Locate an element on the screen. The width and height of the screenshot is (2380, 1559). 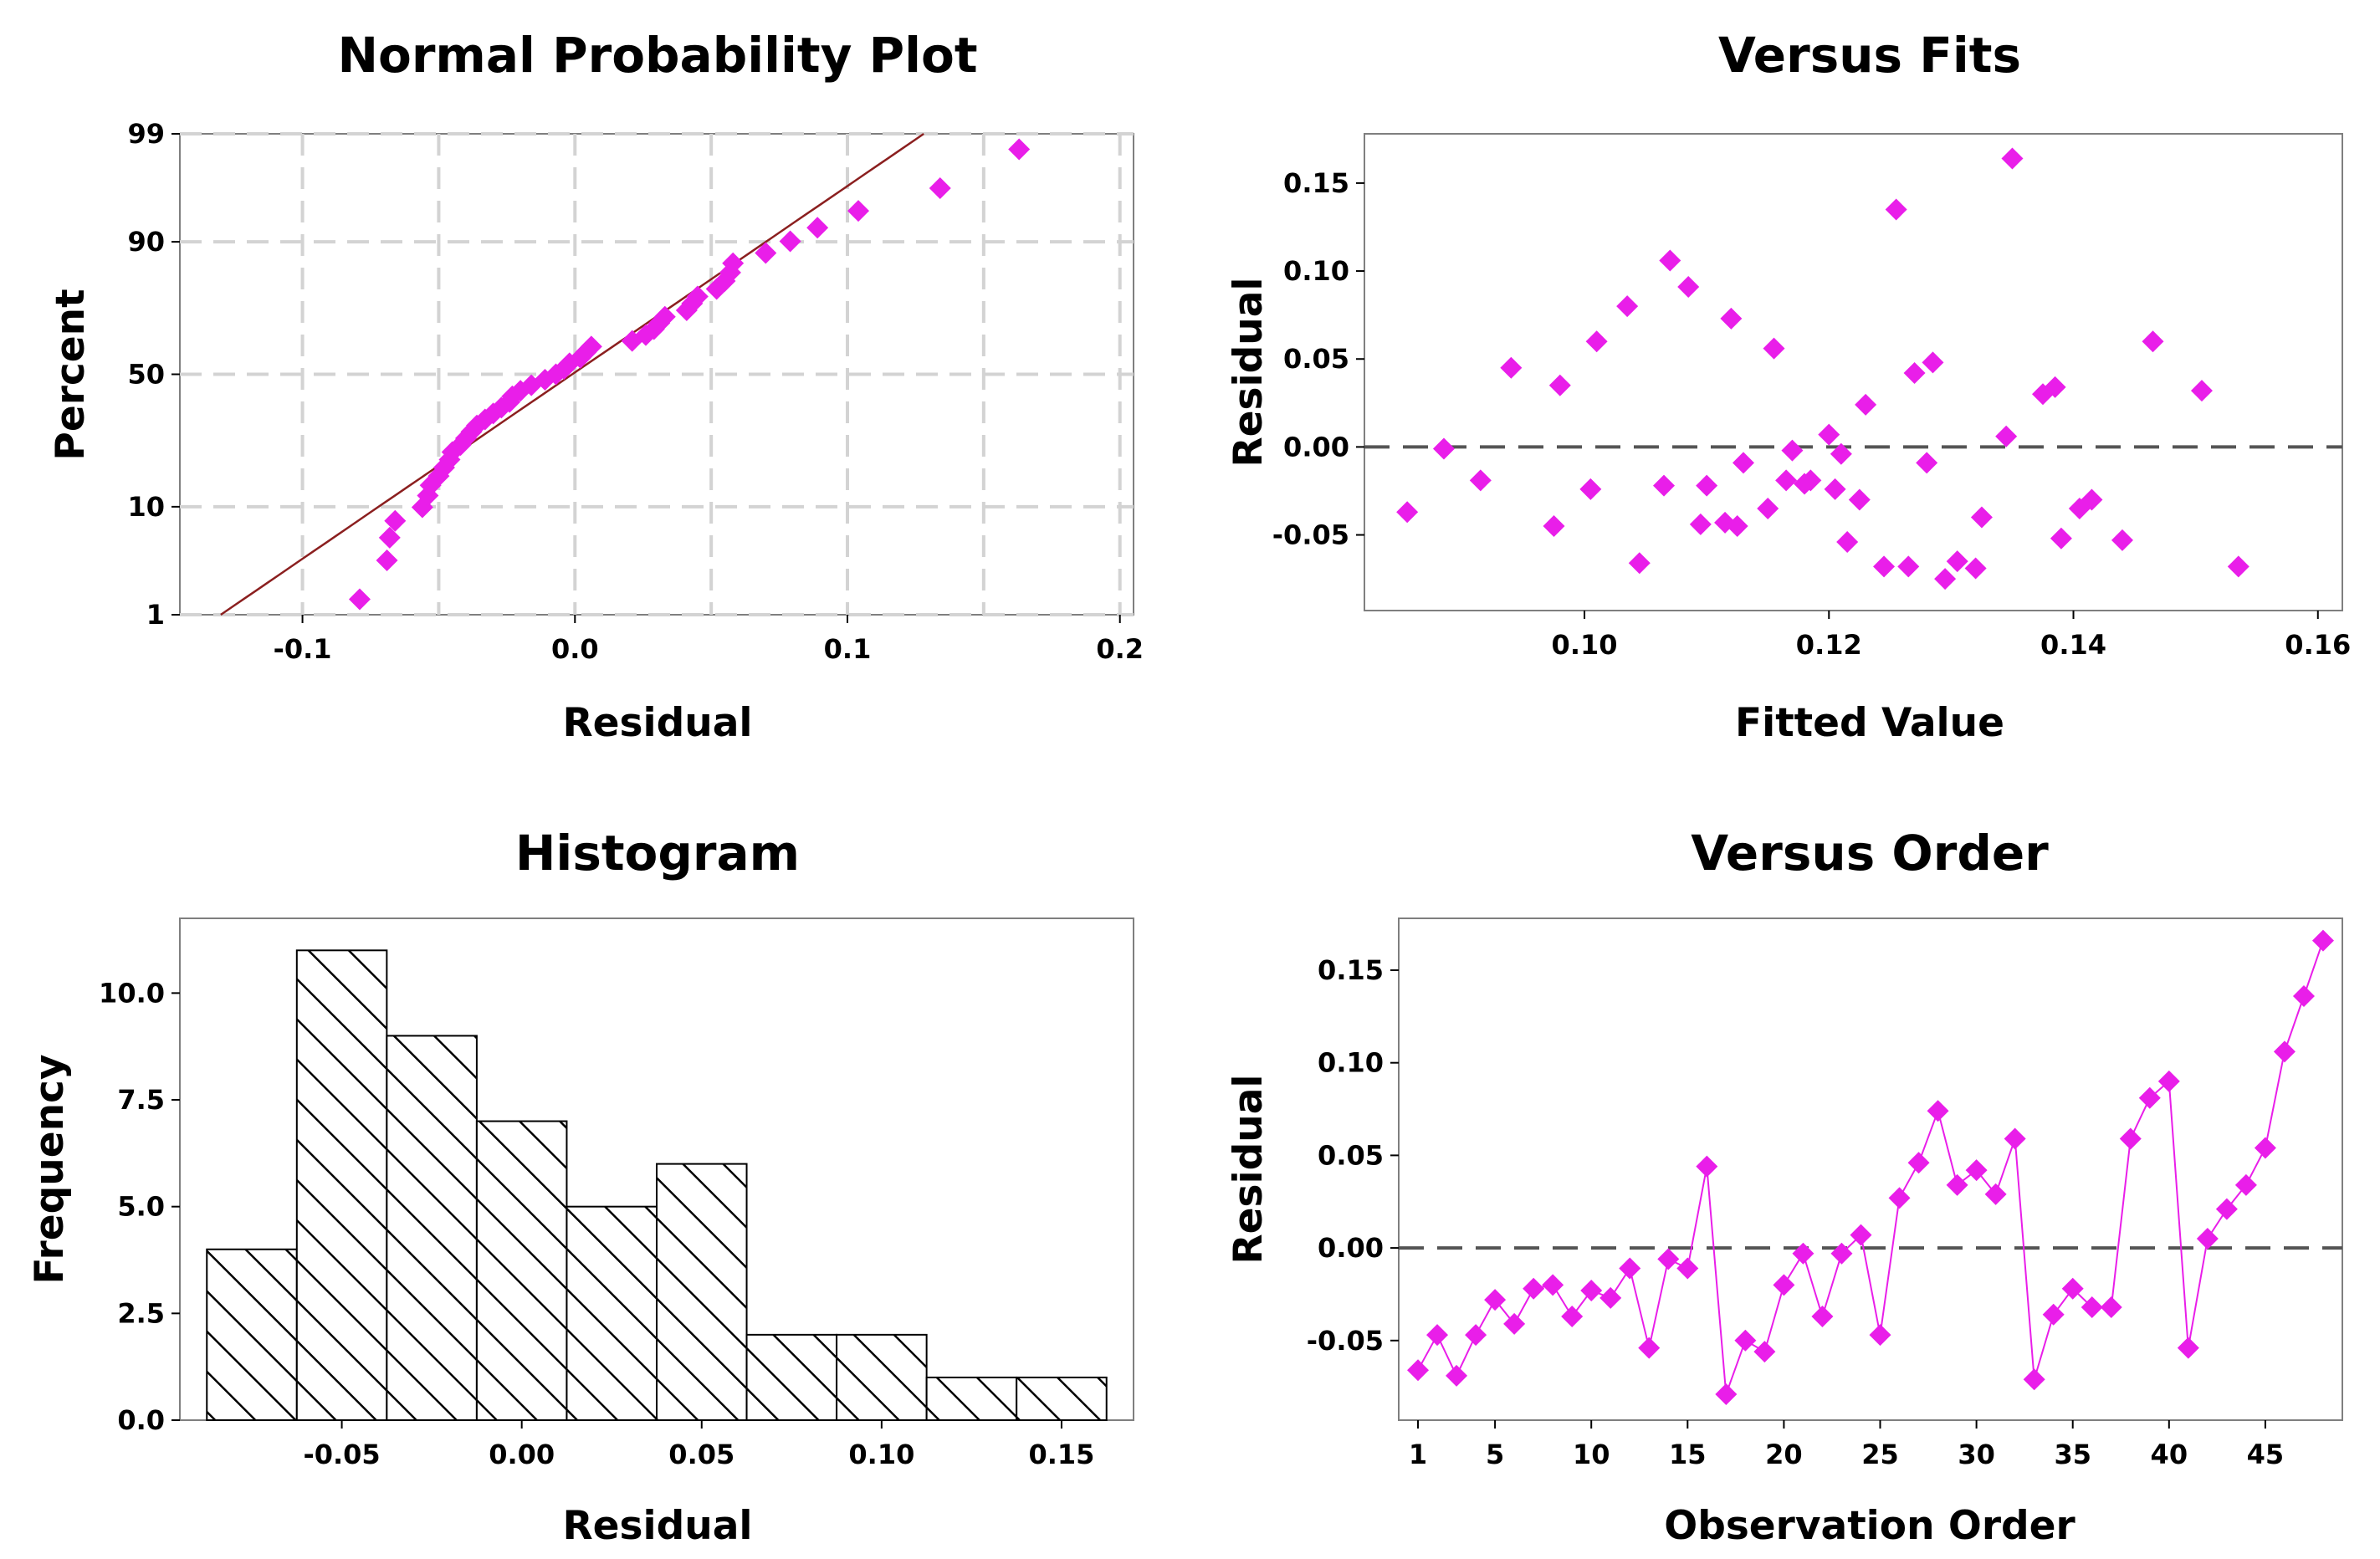
normal-probability-ylabel: Percent is located at coordinates (71, 374).